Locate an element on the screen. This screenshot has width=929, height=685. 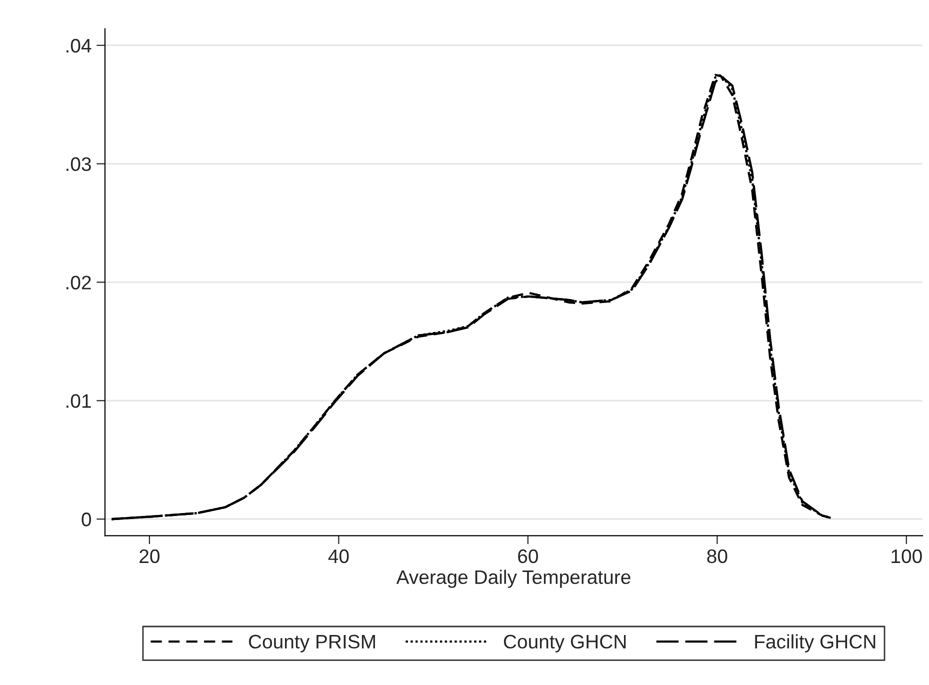
y-tick-label: .02 is located at coordinates (78, 283).